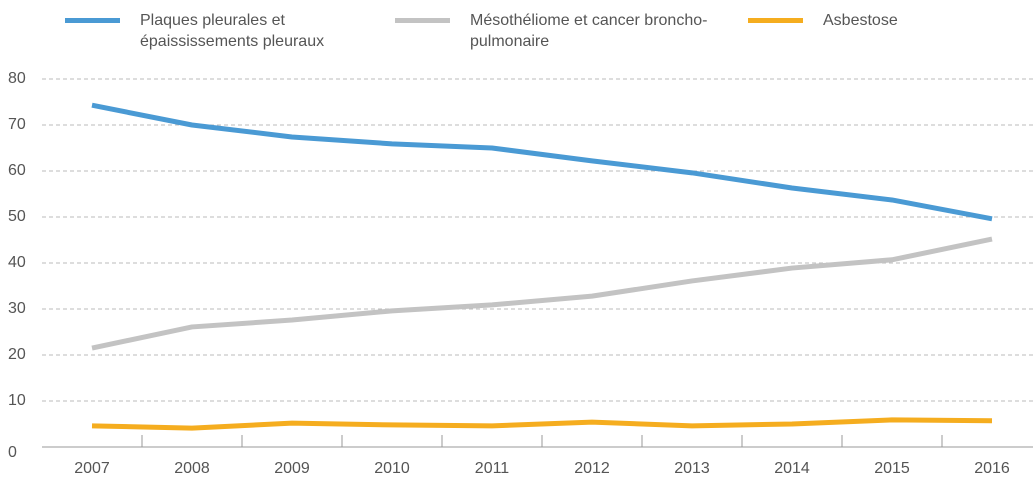 The width and height of the screenshot is (1033, 478). Describe the element at coordinates (392, 468) in the screenshot. I see `x-tick-label: 2010` at that location.